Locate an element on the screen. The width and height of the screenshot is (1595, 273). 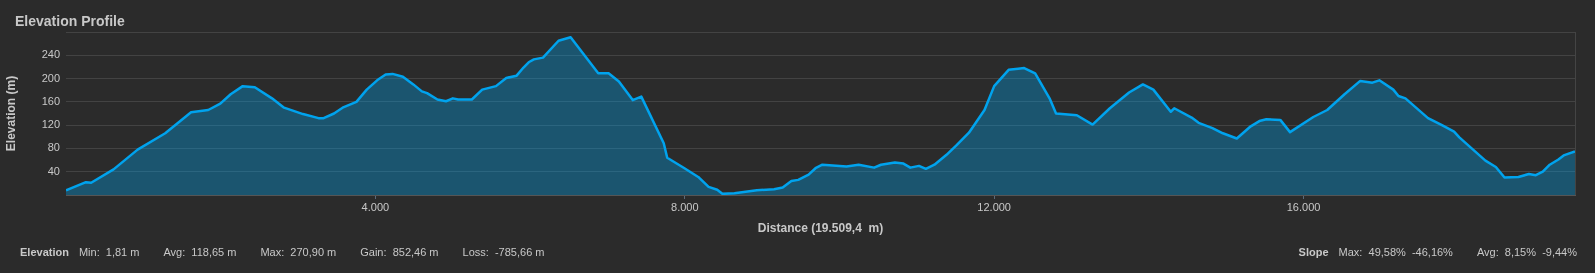
x-tick-label: 4.000 is located at coordinates (375, 206).